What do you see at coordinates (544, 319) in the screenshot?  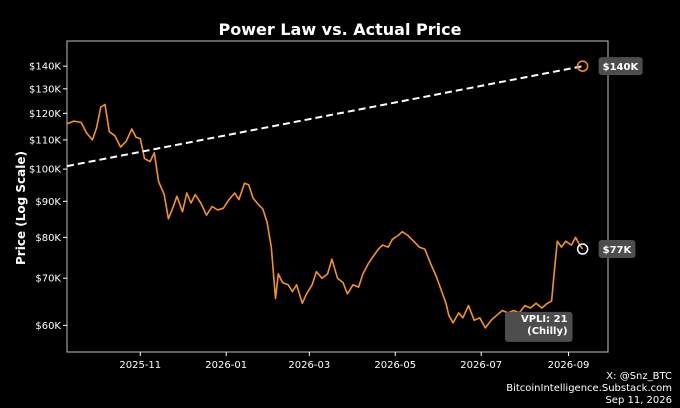 I see `annotation-label-line: VPLI: 21` at bounding box center [544, 319].